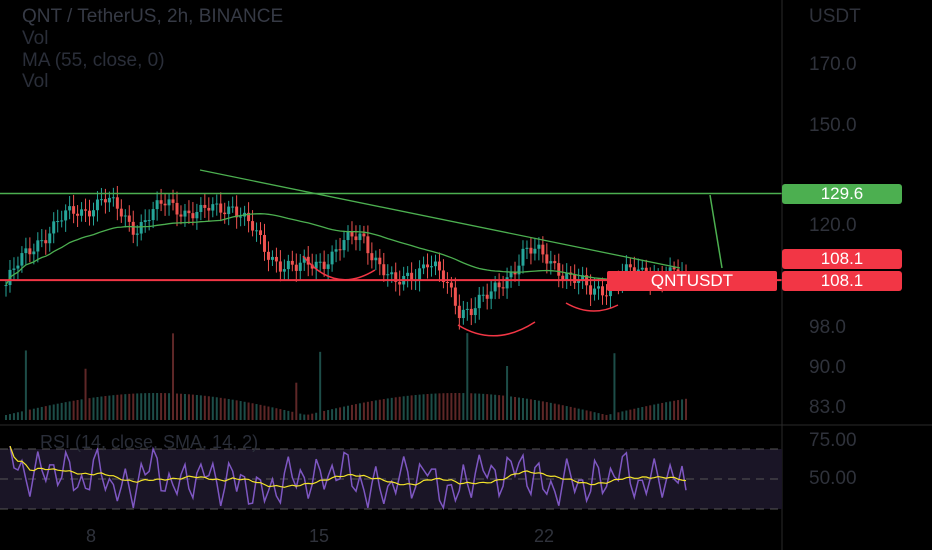  Describe the element at coordinates (833, 225) in the screenshot. I see `price-tick: 120.0` at that location.